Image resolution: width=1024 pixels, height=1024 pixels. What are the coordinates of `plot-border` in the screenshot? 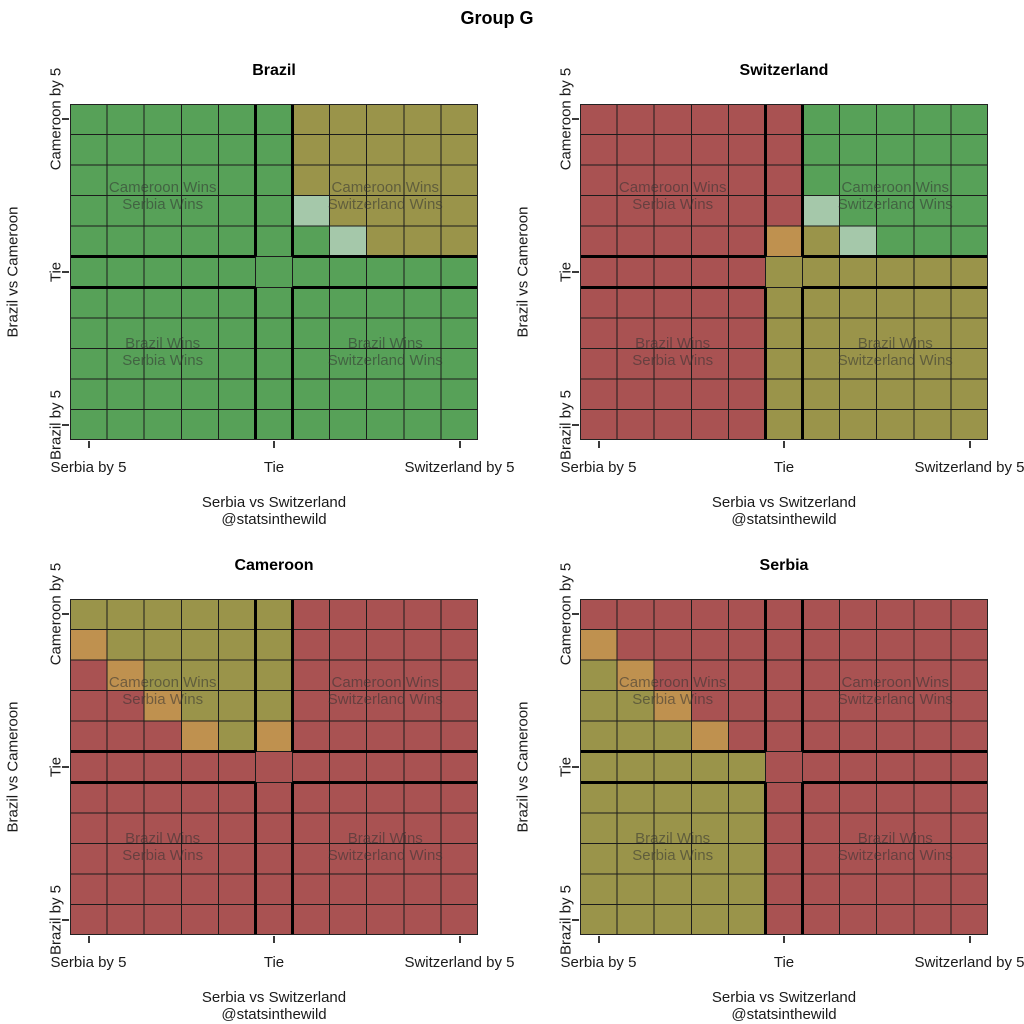 It's located at (274, 767).